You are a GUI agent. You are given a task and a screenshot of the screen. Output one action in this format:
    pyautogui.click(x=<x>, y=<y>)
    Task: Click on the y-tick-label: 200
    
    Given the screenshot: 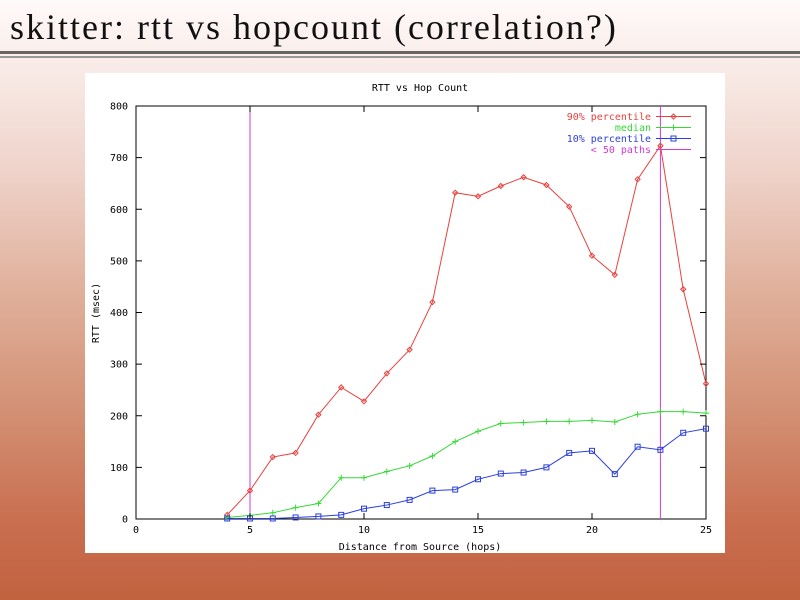 What is the action you would take?
    pyautogui.click(x=119, y=416)
    